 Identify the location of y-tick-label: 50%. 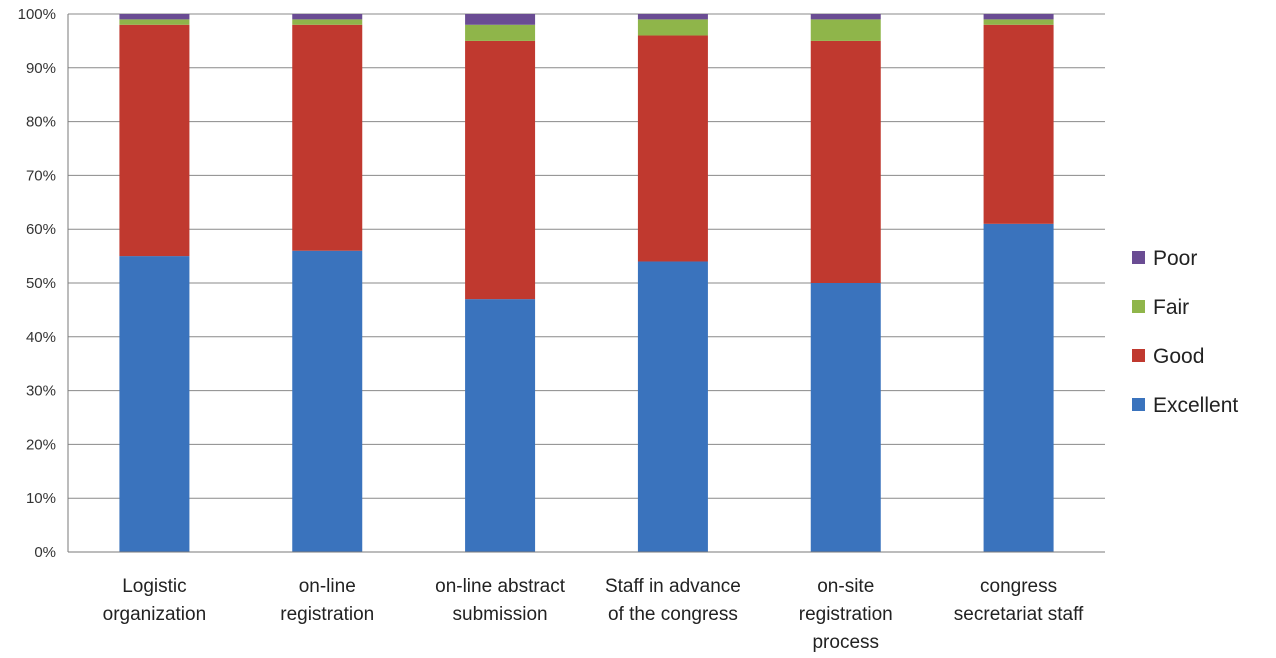
(41, 283).